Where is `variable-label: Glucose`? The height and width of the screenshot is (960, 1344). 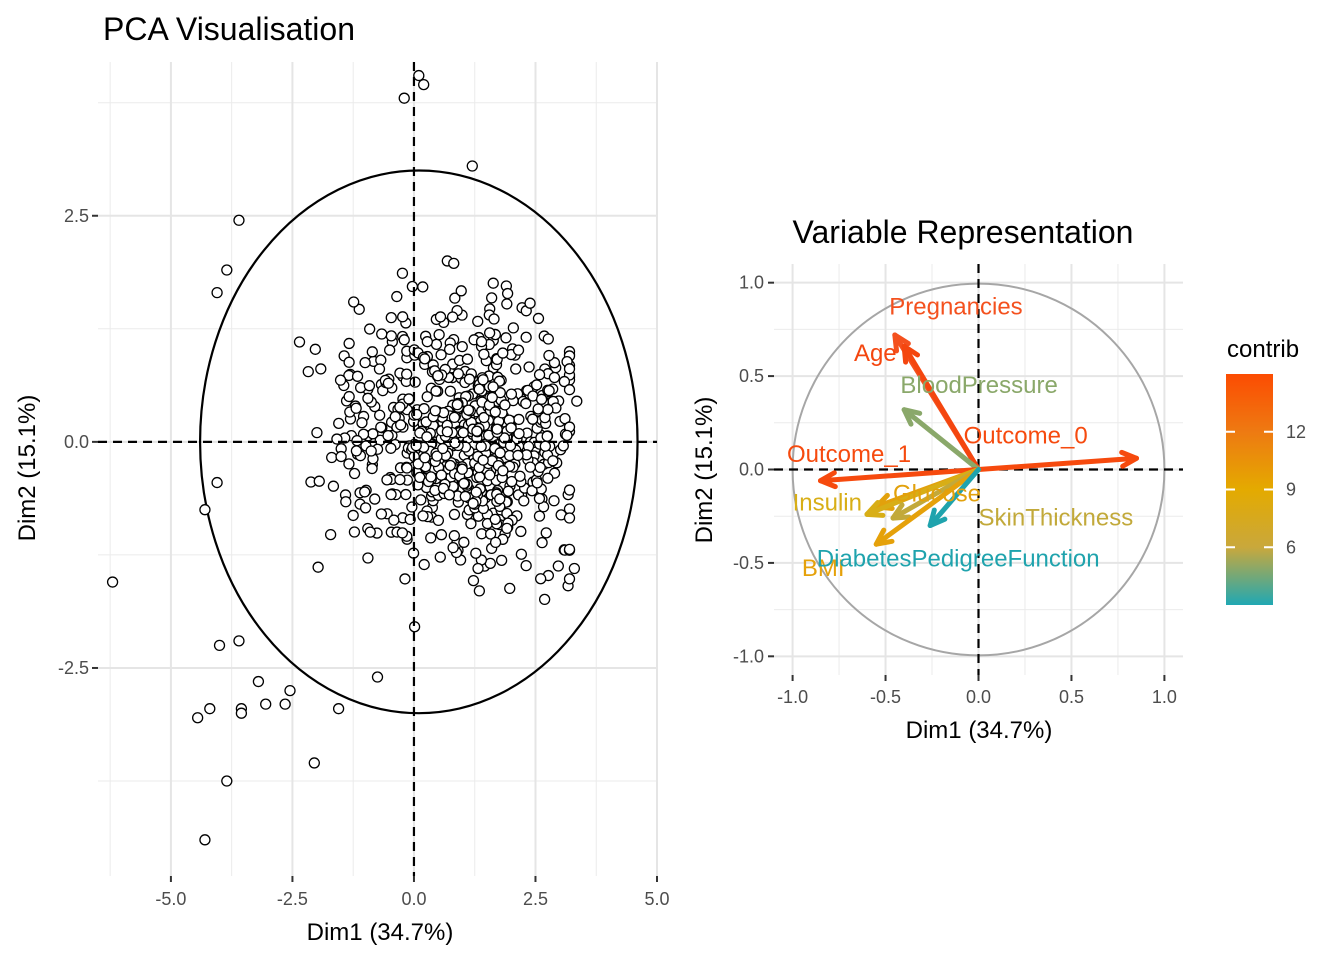 variable-label: Glucose is located at coordinates (937, 493).